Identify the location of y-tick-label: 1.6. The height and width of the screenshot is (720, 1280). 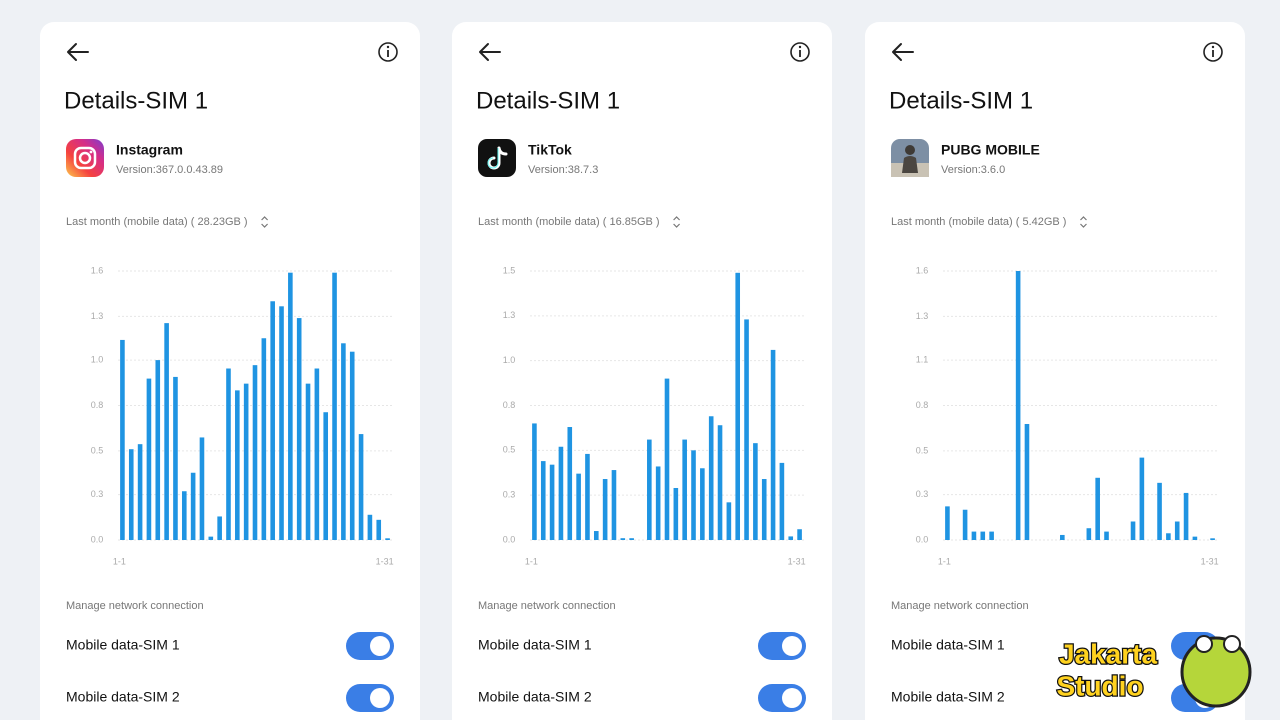
(922, 270).